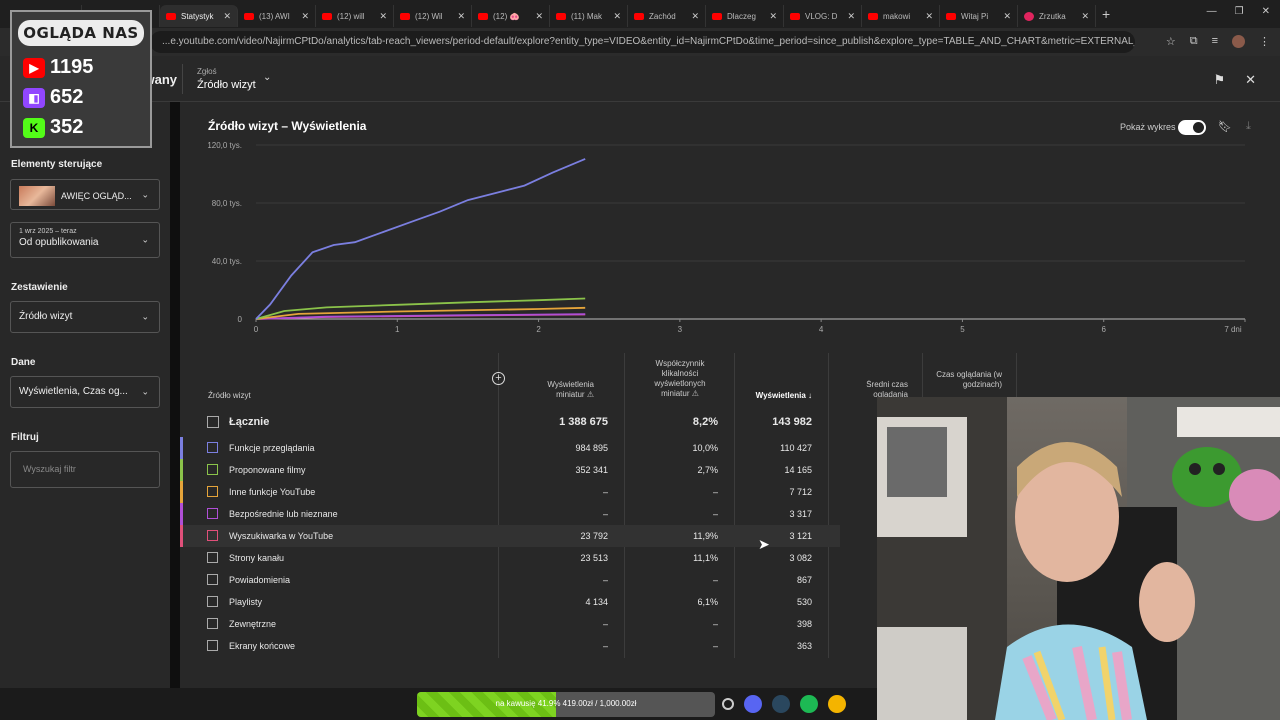 This screenshot has height=720, width=1280. Describe the element at coordinates (800, 536) in the screenshot. I see `views-cell: 3 121` at that location.